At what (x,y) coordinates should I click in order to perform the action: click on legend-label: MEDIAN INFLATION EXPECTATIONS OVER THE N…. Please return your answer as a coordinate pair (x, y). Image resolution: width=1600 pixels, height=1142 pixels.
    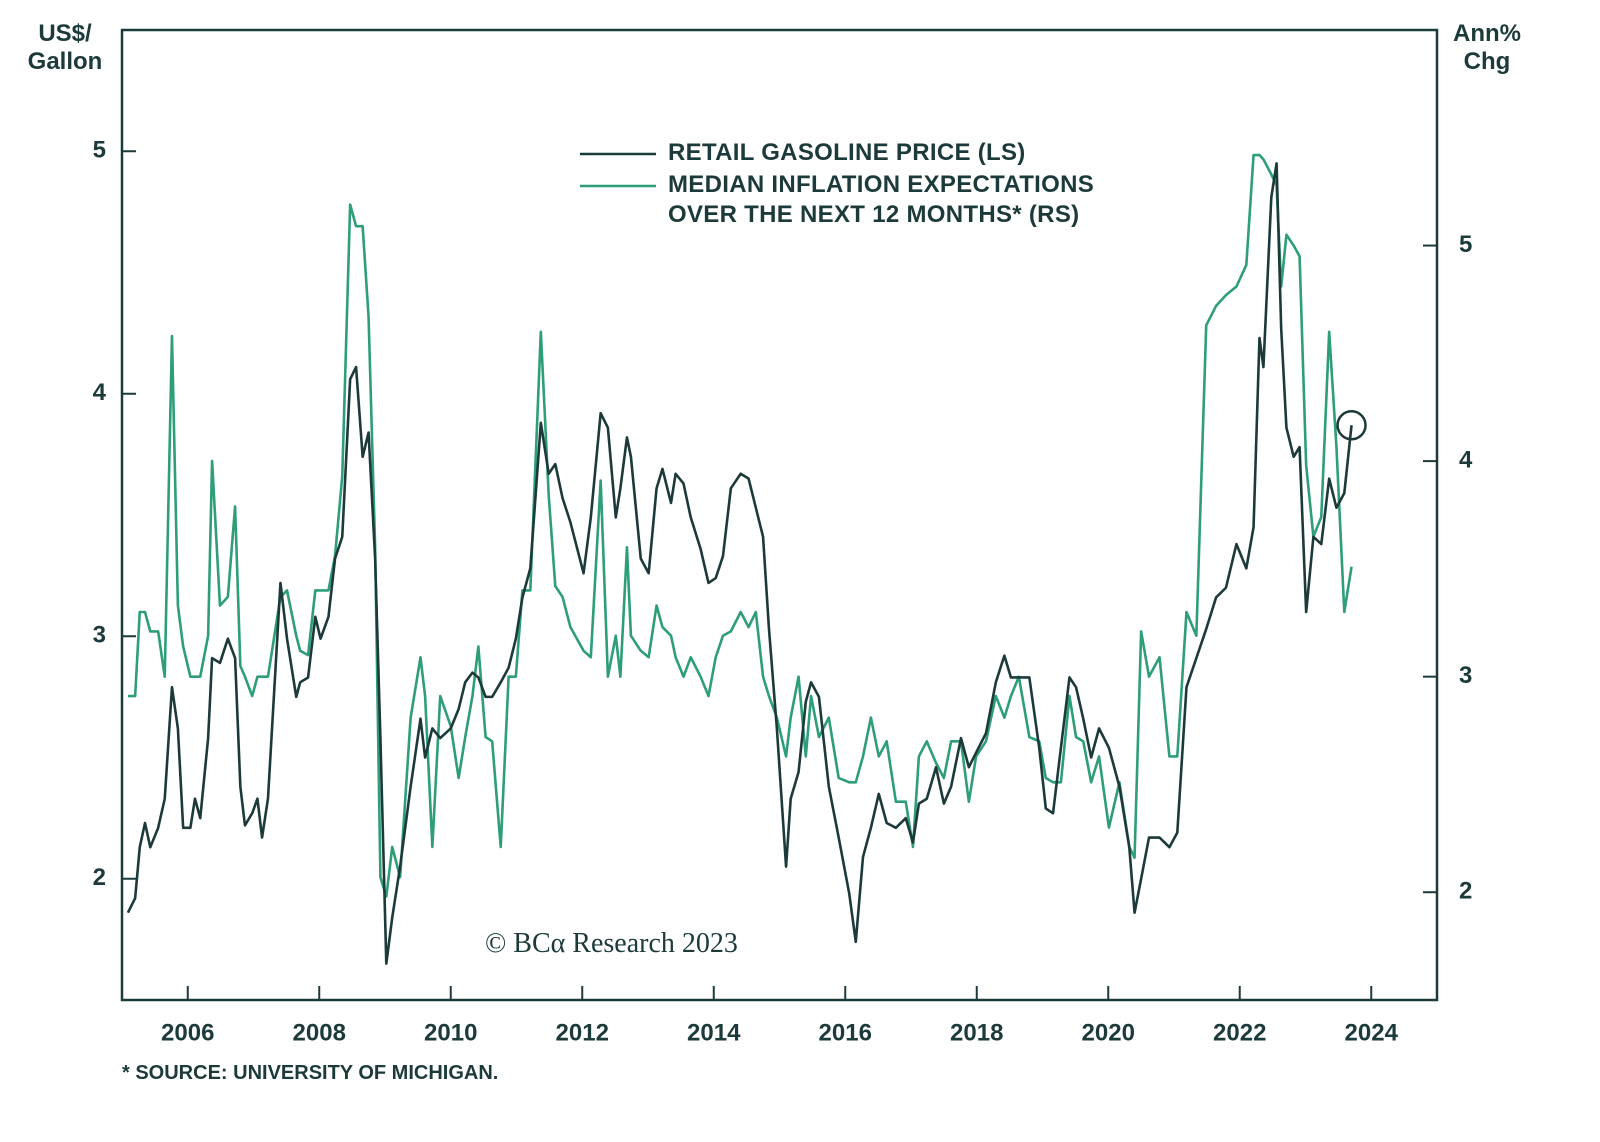
    Looking at the image, I should click on (881, 199).